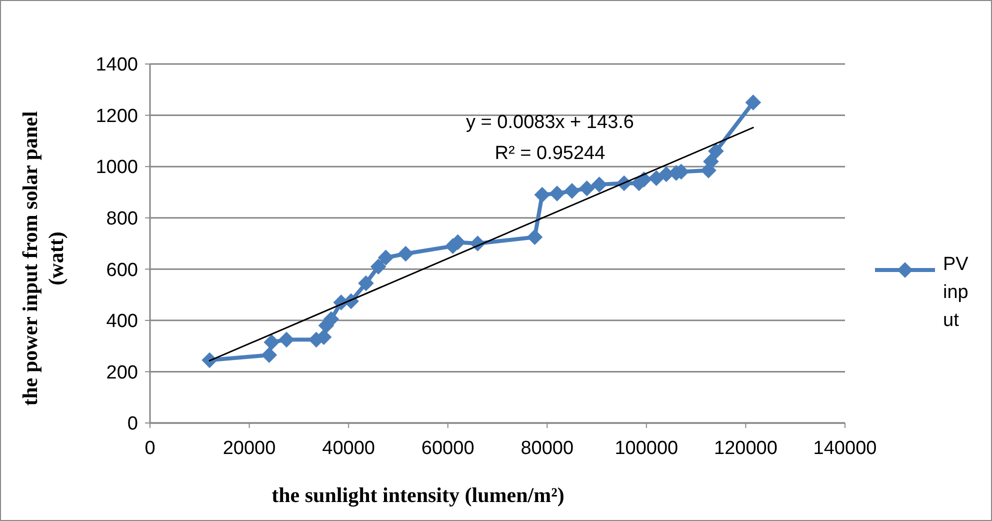 Image resolution: width=992 pixels, height=521 pixels. I want to click on y-tick-label: 600, so click(122, 270).